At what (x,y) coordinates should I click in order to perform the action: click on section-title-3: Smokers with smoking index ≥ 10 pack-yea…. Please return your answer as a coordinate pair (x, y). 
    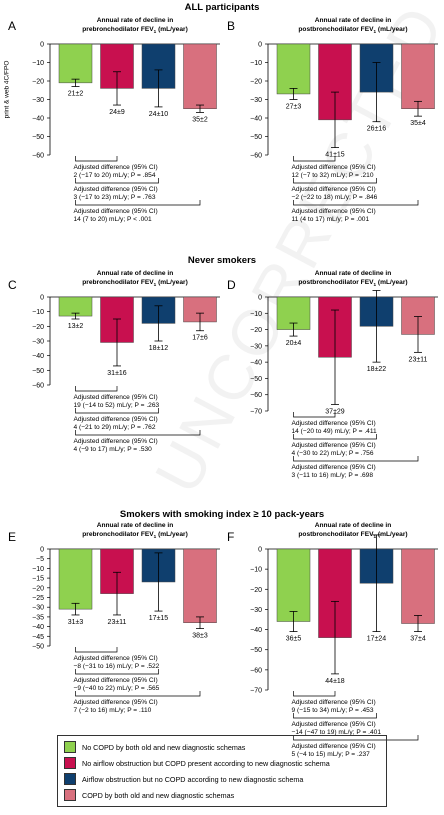
    Looking at the image, I should click on (222, 514).